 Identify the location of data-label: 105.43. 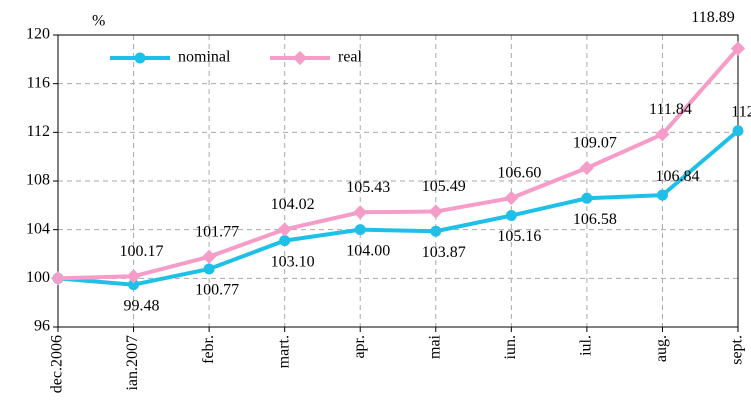
(368, 187).